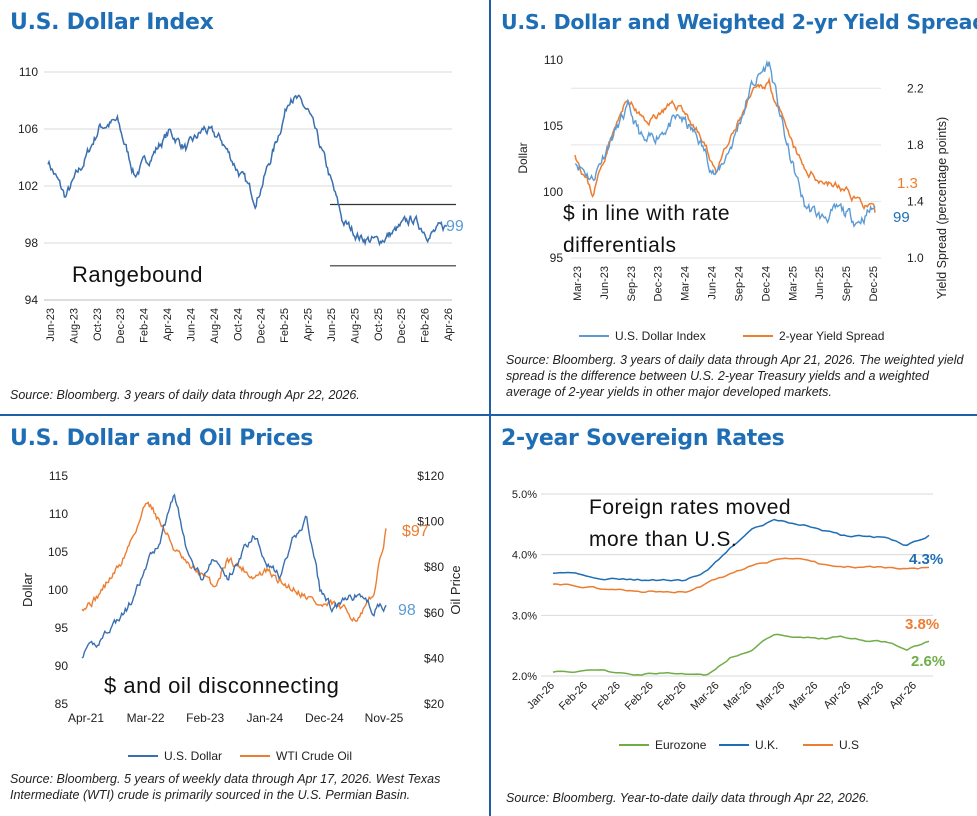 This screenshot has width=977, height=816. What do you see at coordinates (434, 567) in the screenshot?
I see `y2-tick-label: $80` at bounding box center [434, 567].